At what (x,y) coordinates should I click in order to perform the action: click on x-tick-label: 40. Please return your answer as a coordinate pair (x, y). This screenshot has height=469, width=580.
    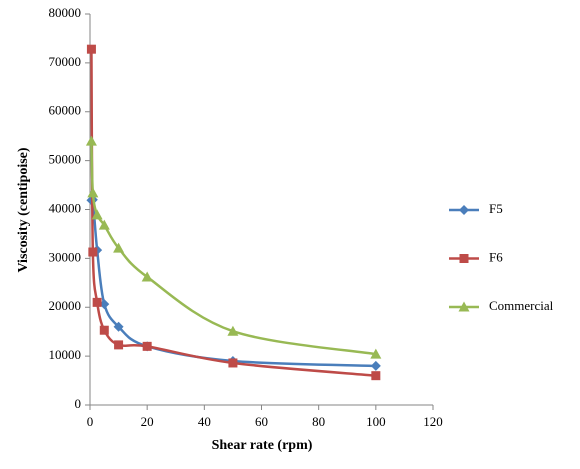
    Looking at the image, I should click on (204, 421).